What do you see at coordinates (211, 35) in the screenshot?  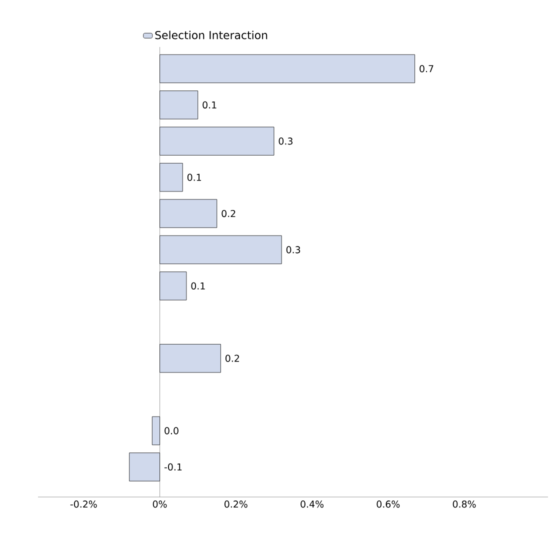 I see `legend-label: Selection Interaction` at bounding box center [211, 35].